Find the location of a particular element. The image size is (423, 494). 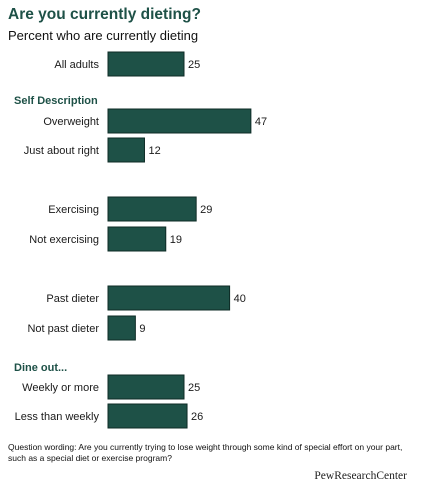

category-label: Just about right is located at coordinates (61, 151).